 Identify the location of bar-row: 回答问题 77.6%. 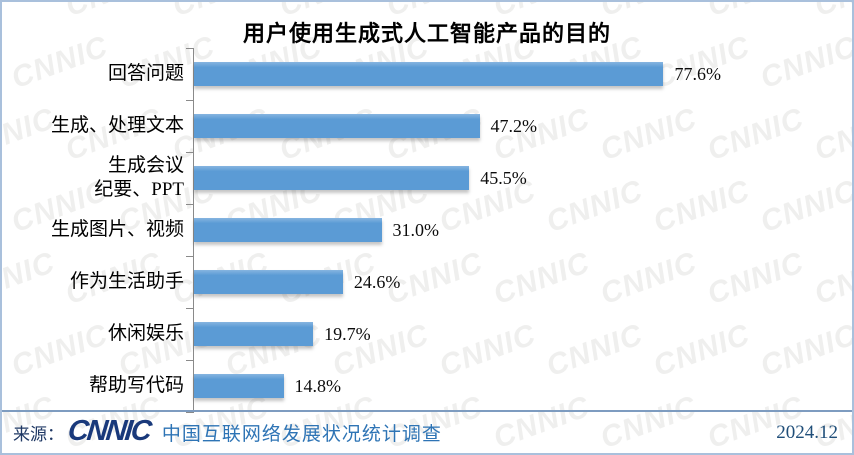
(427, 74).